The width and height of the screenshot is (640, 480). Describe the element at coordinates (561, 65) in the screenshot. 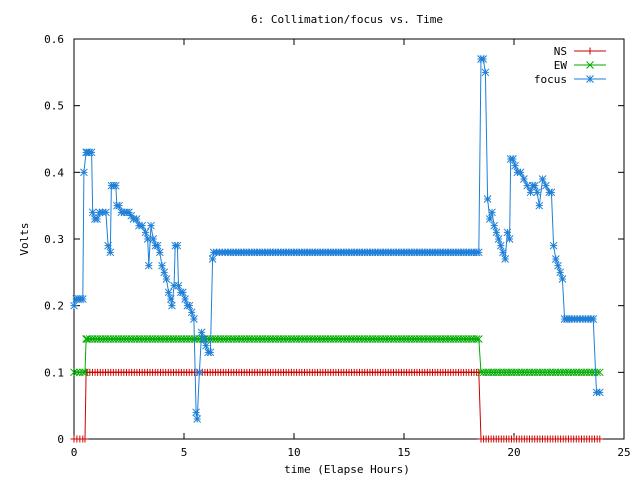

I see `legend-label-ew: EW` at that location.